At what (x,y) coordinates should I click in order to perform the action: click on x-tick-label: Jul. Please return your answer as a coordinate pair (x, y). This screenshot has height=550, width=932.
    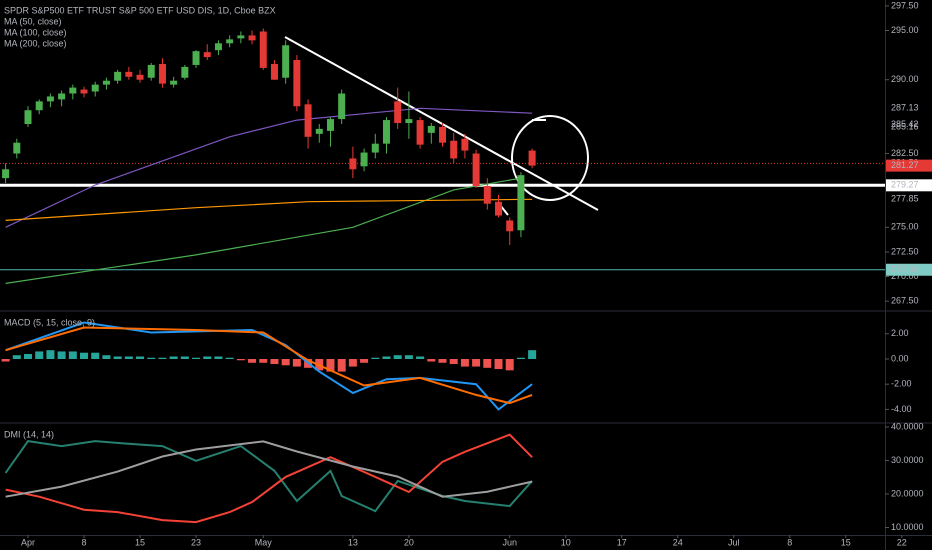
    Looking at the image, I should click on (734, 542).